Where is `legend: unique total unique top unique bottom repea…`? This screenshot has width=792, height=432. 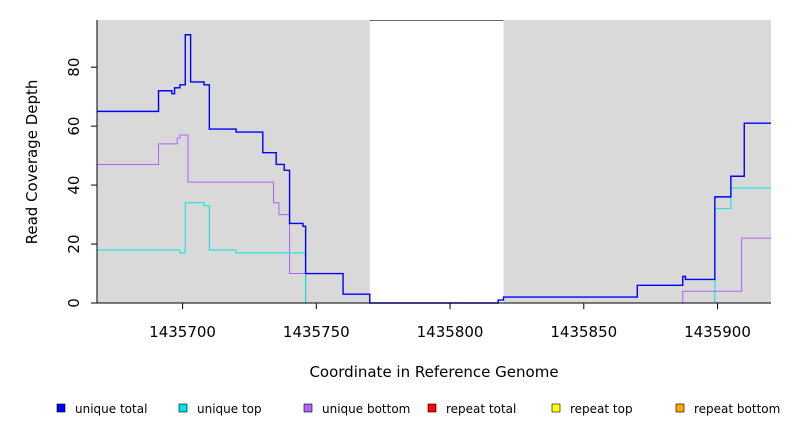
legend: unique total unique top unique bottom repea… is located at coordinates (418, 409).